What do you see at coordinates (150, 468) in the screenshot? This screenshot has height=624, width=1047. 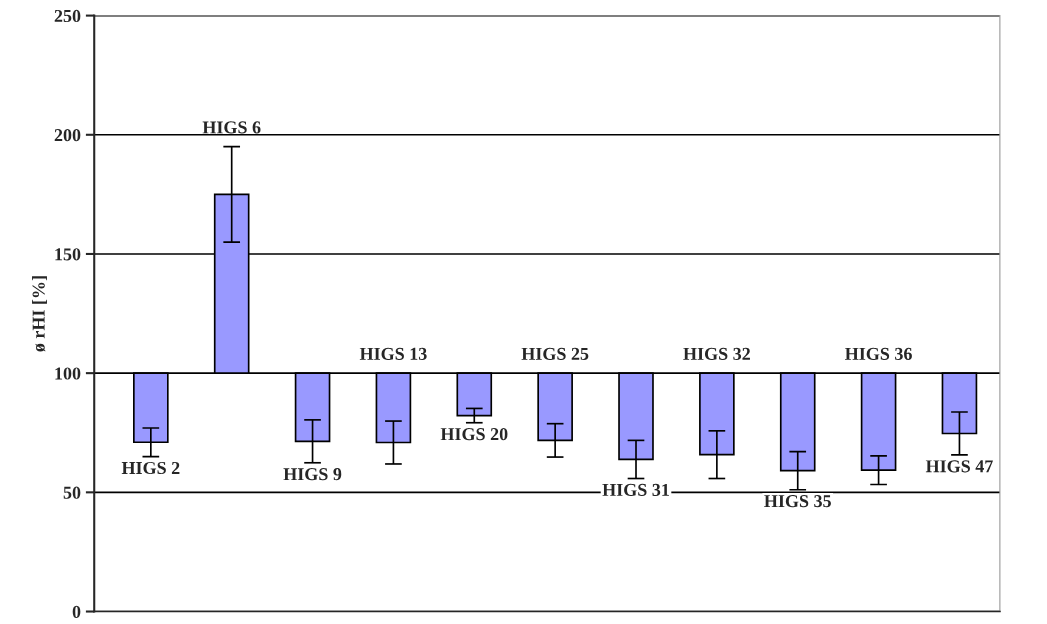 I see `x-tick-label: HIGS 2` at bounding box center [150, 468].